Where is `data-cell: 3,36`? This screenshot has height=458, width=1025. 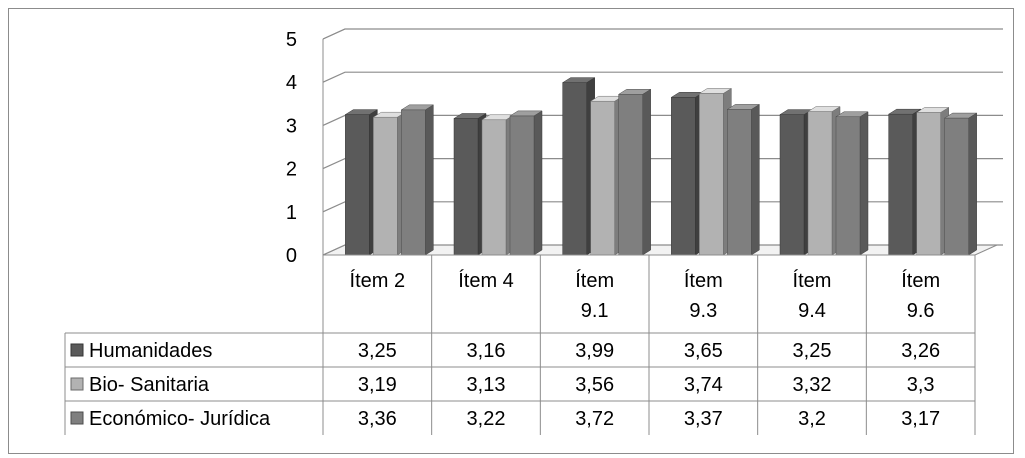
data-cell: 3,36 is located at coordinates (377, 419).